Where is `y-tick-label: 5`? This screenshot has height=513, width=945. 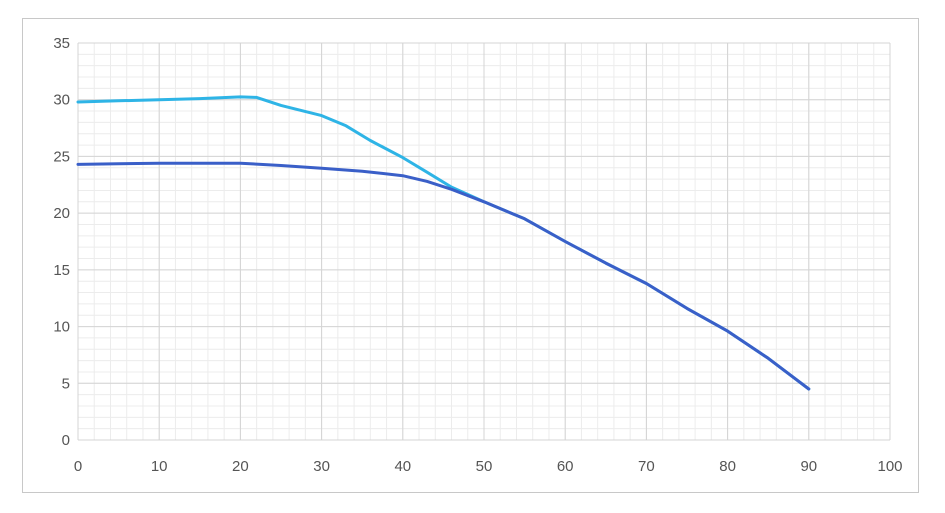 y-tick-label: 5 is located at coordinates (66, 383).